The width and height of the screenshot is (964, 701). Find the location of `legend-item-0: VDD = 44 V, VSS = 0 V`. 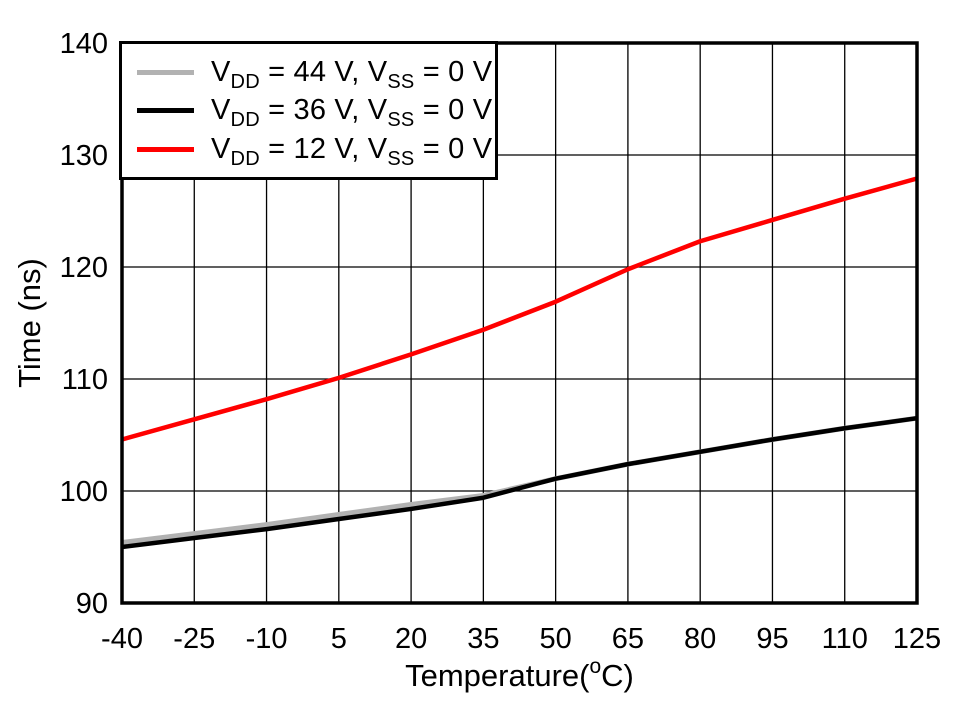

legend-item-0: VDD = 44 V, VSS = 0 V is located at coordinates (316, 74).